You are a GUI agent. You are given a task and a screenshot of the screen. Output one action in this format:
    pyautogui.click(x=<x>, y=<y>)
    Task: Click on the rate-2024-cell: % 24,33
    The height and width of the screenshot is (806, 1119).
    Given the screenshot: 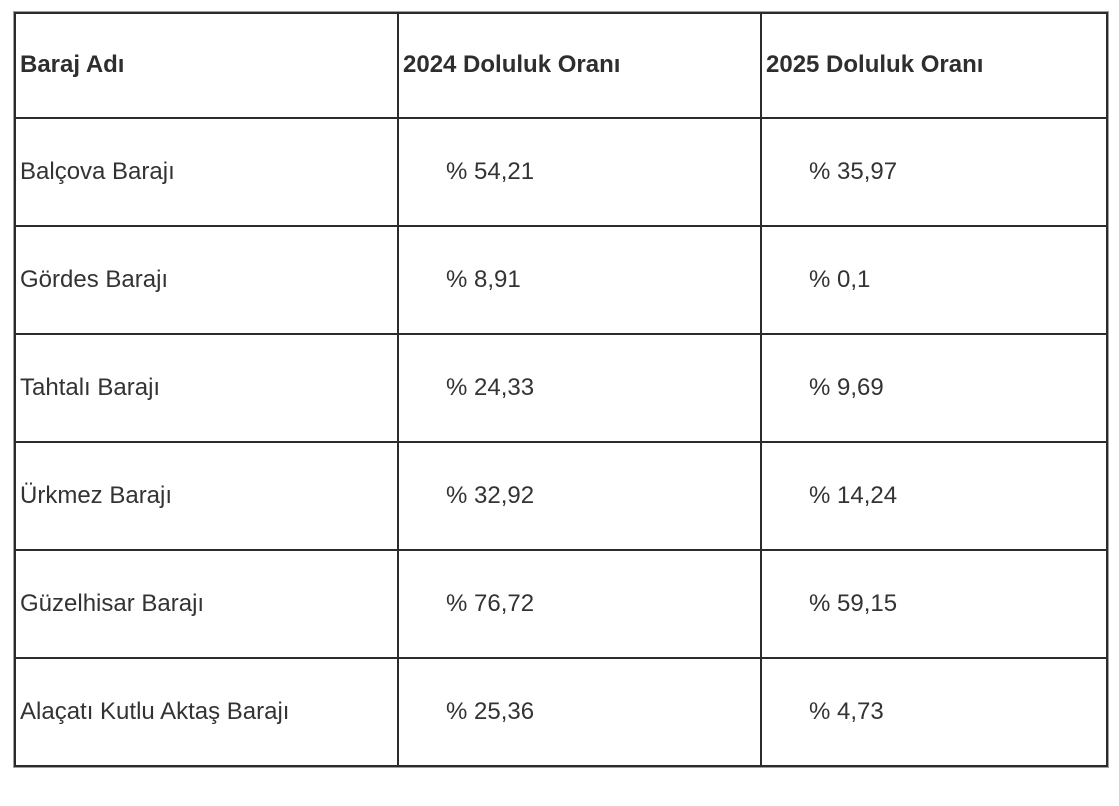 What is the action you would take?
    pyautogui.click(x=579, y=388)
    